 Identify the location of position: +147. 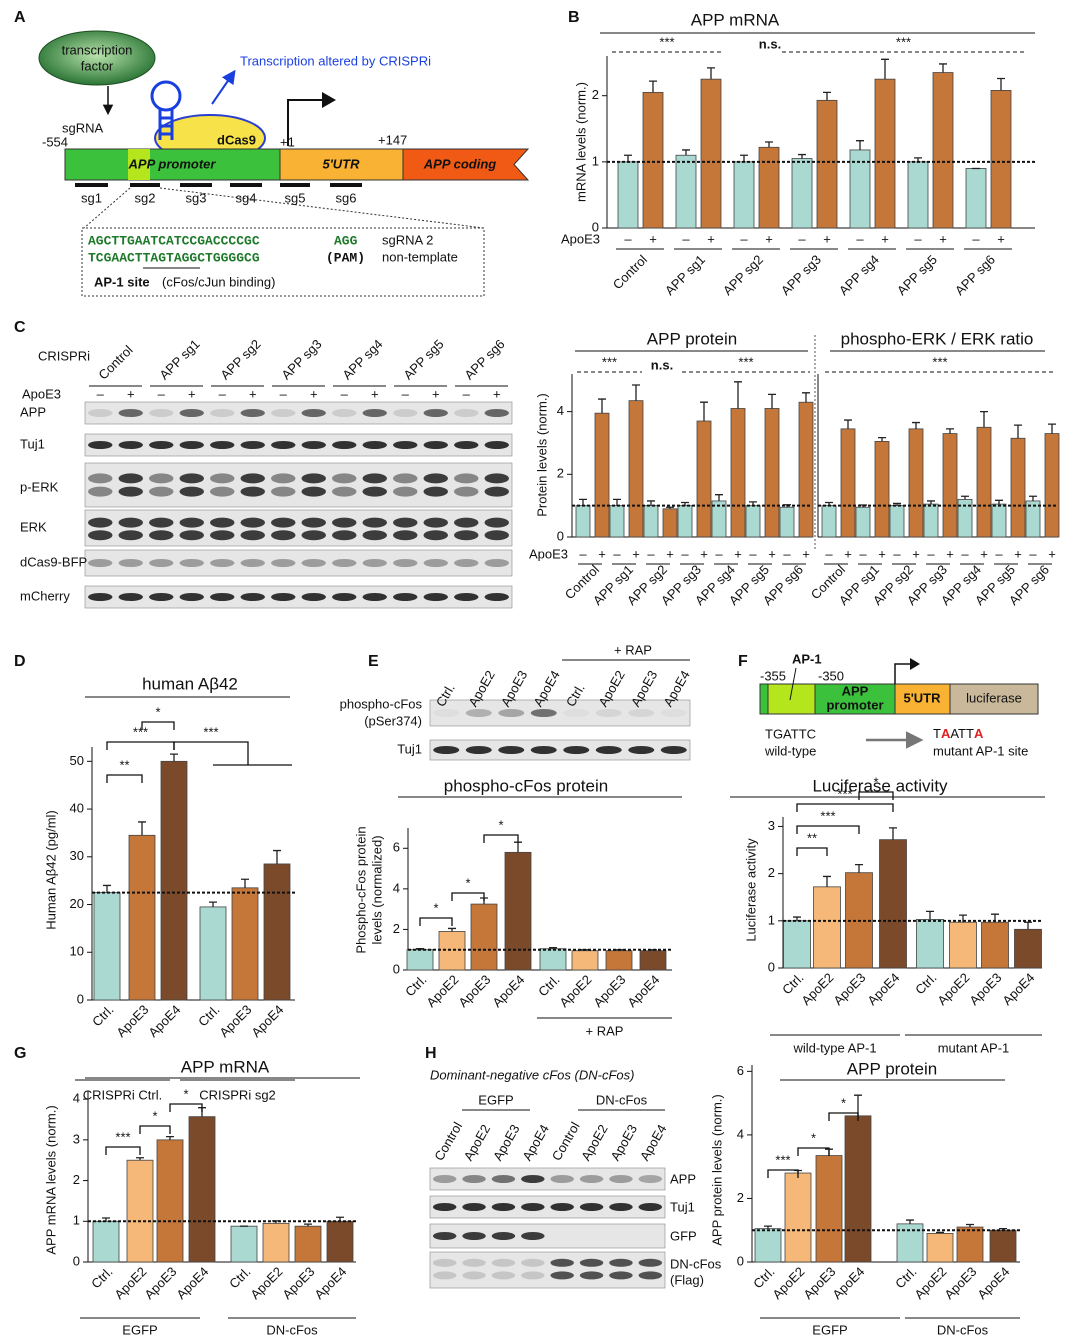
(392, 139).